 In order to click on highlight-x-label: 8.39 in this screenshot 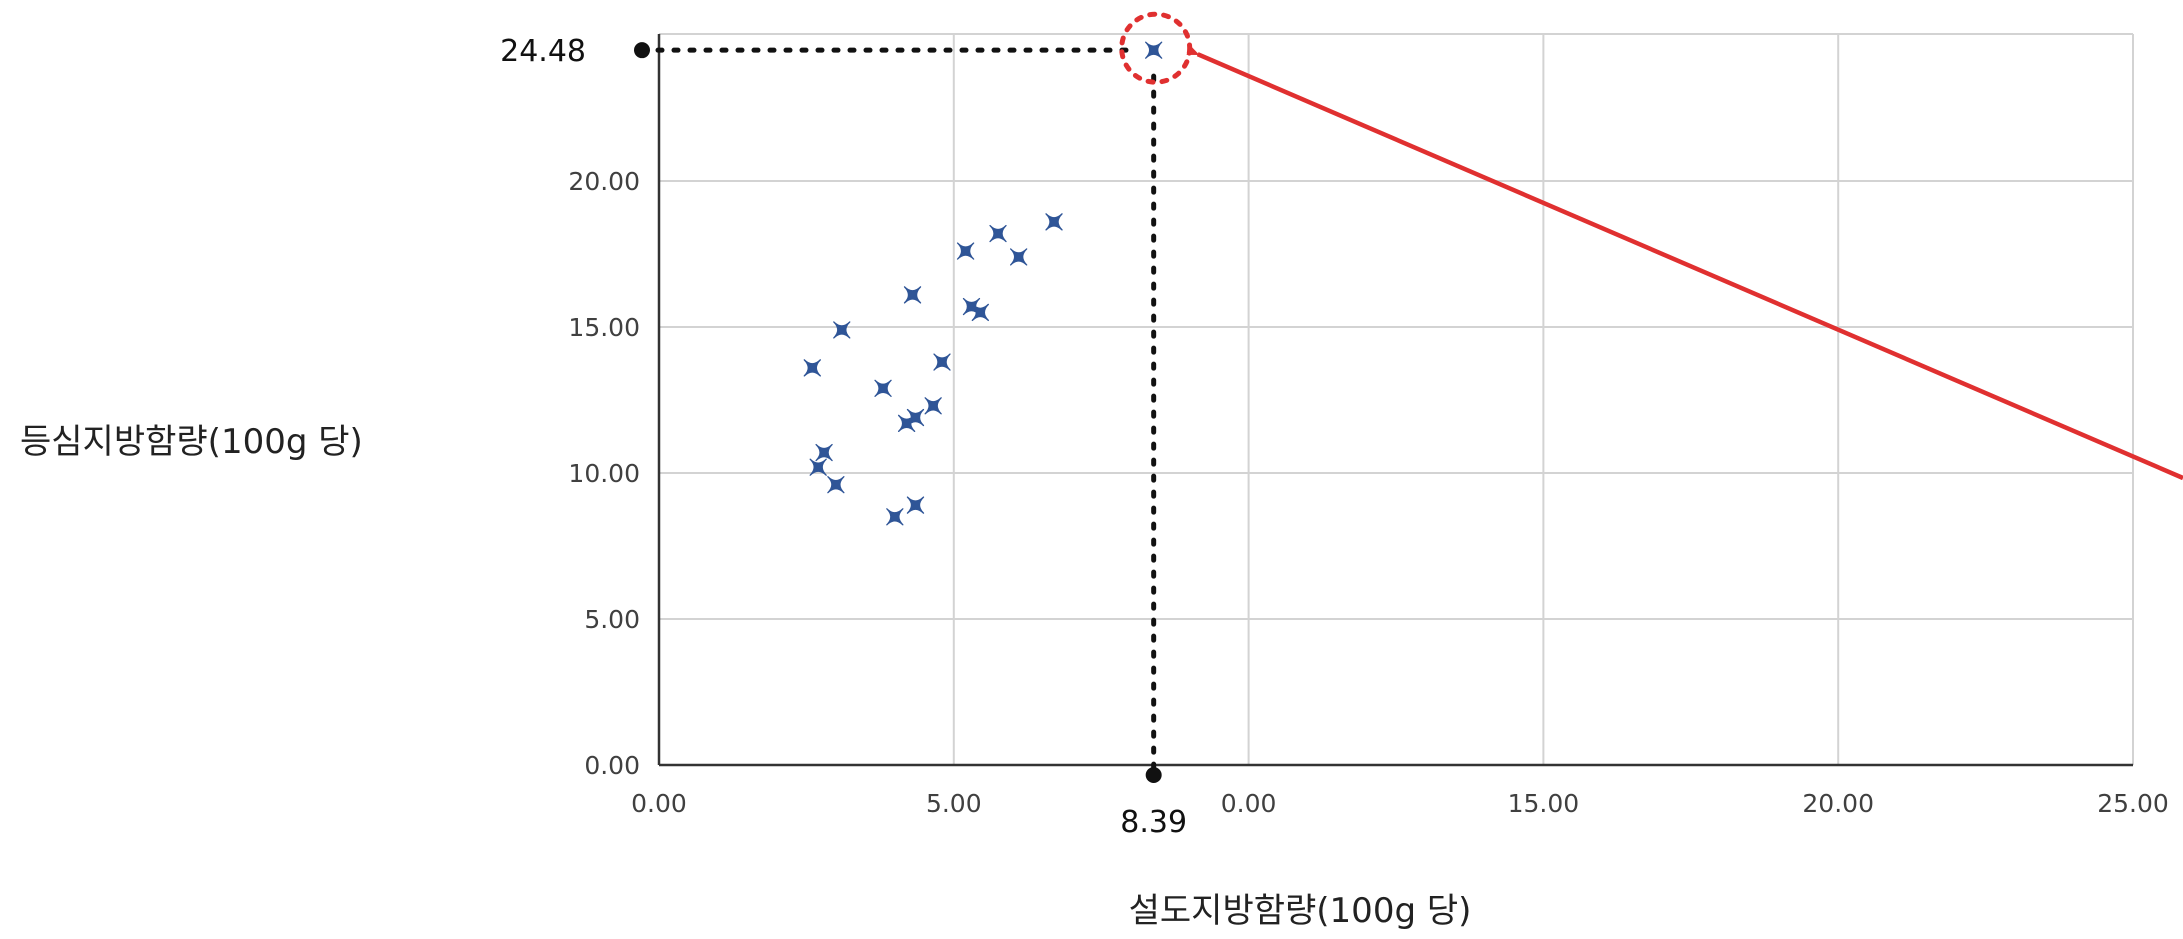, I will do `click(1153, 822)`.